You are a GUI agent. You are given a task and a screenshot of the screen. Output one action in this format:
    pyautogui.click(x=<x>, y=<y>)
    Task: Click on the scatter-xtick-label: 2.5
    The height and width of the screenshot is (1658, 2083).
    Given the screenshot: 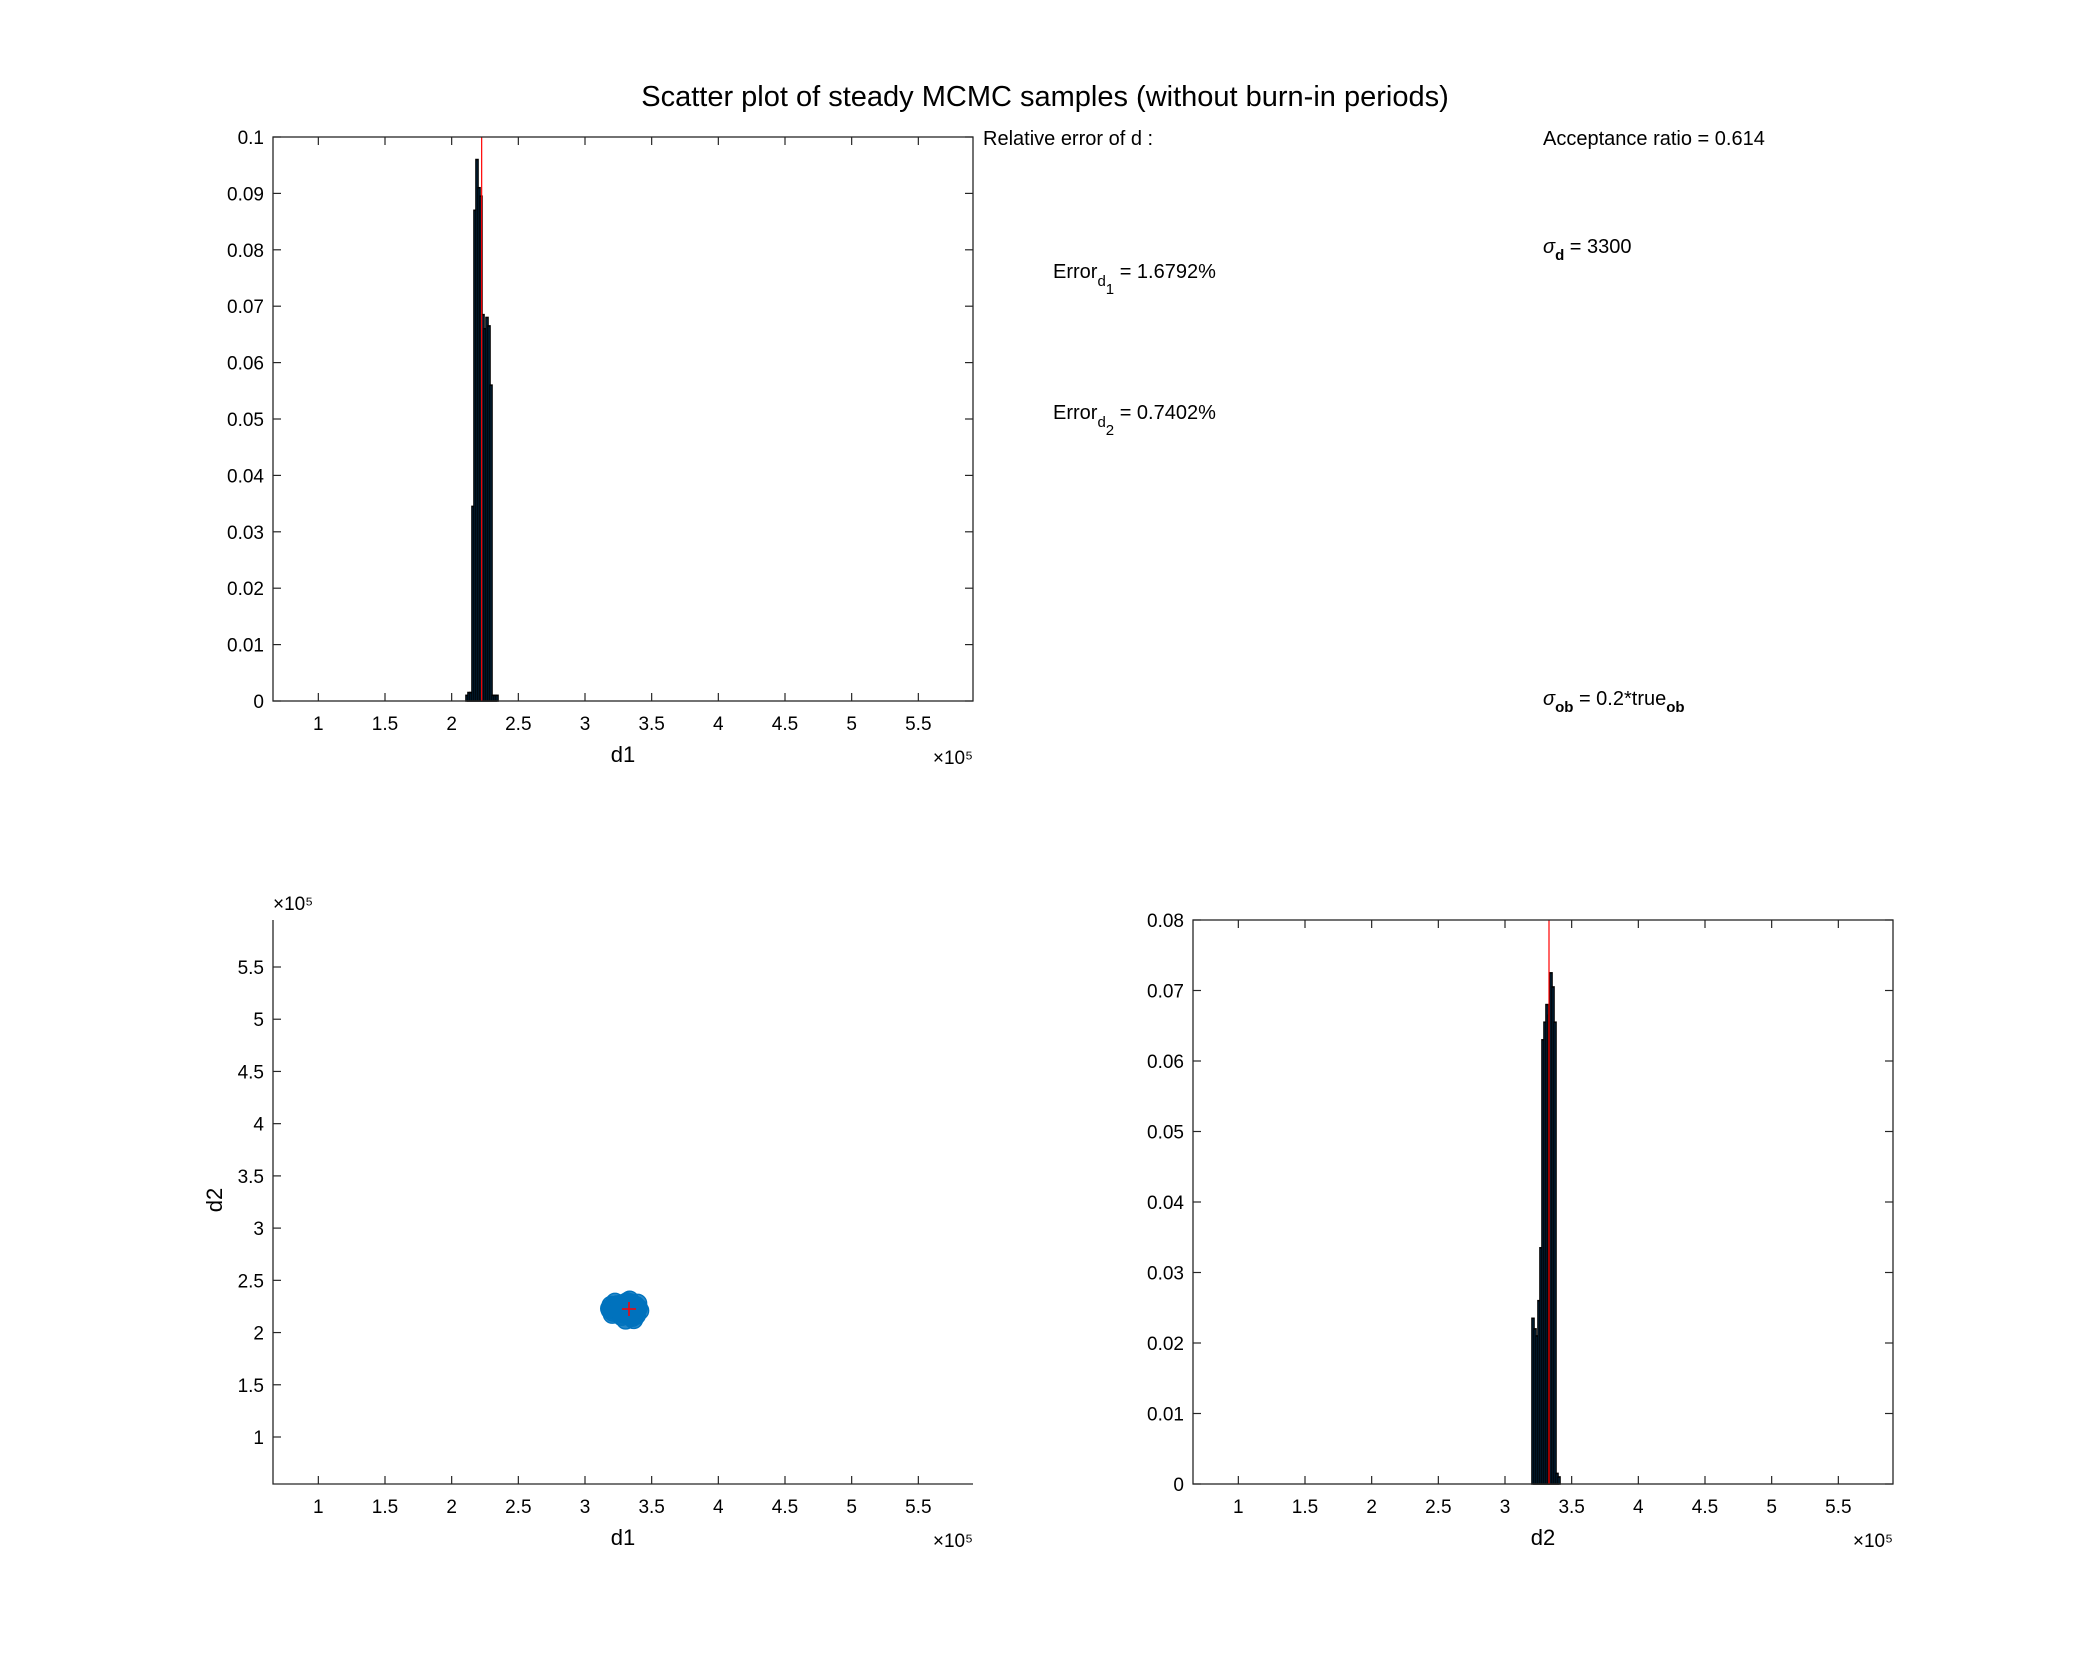 What is the action you would take?
    pyautogui.click(x=518, y=1507)
    